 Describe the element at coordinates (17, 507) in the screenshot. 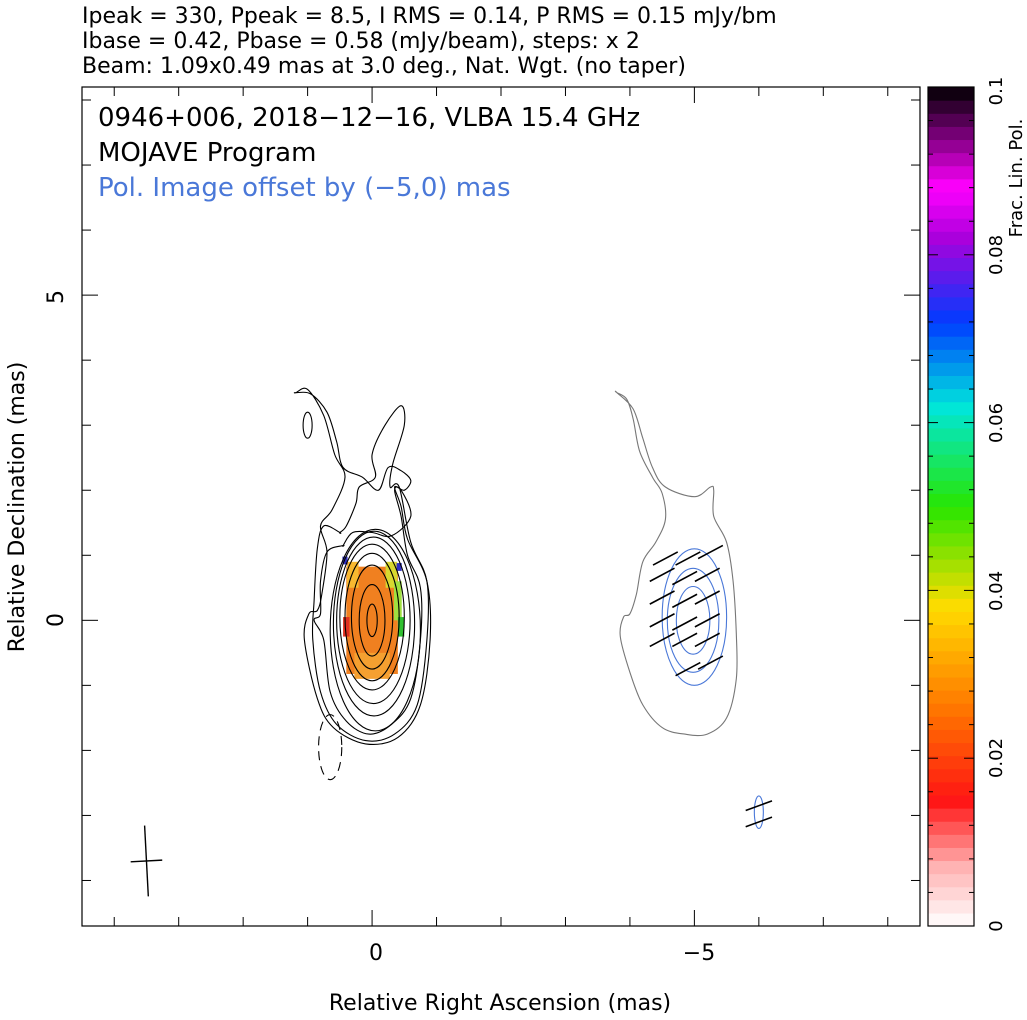

I see `y-axis-label: Relative Declination (mas)` at that location.